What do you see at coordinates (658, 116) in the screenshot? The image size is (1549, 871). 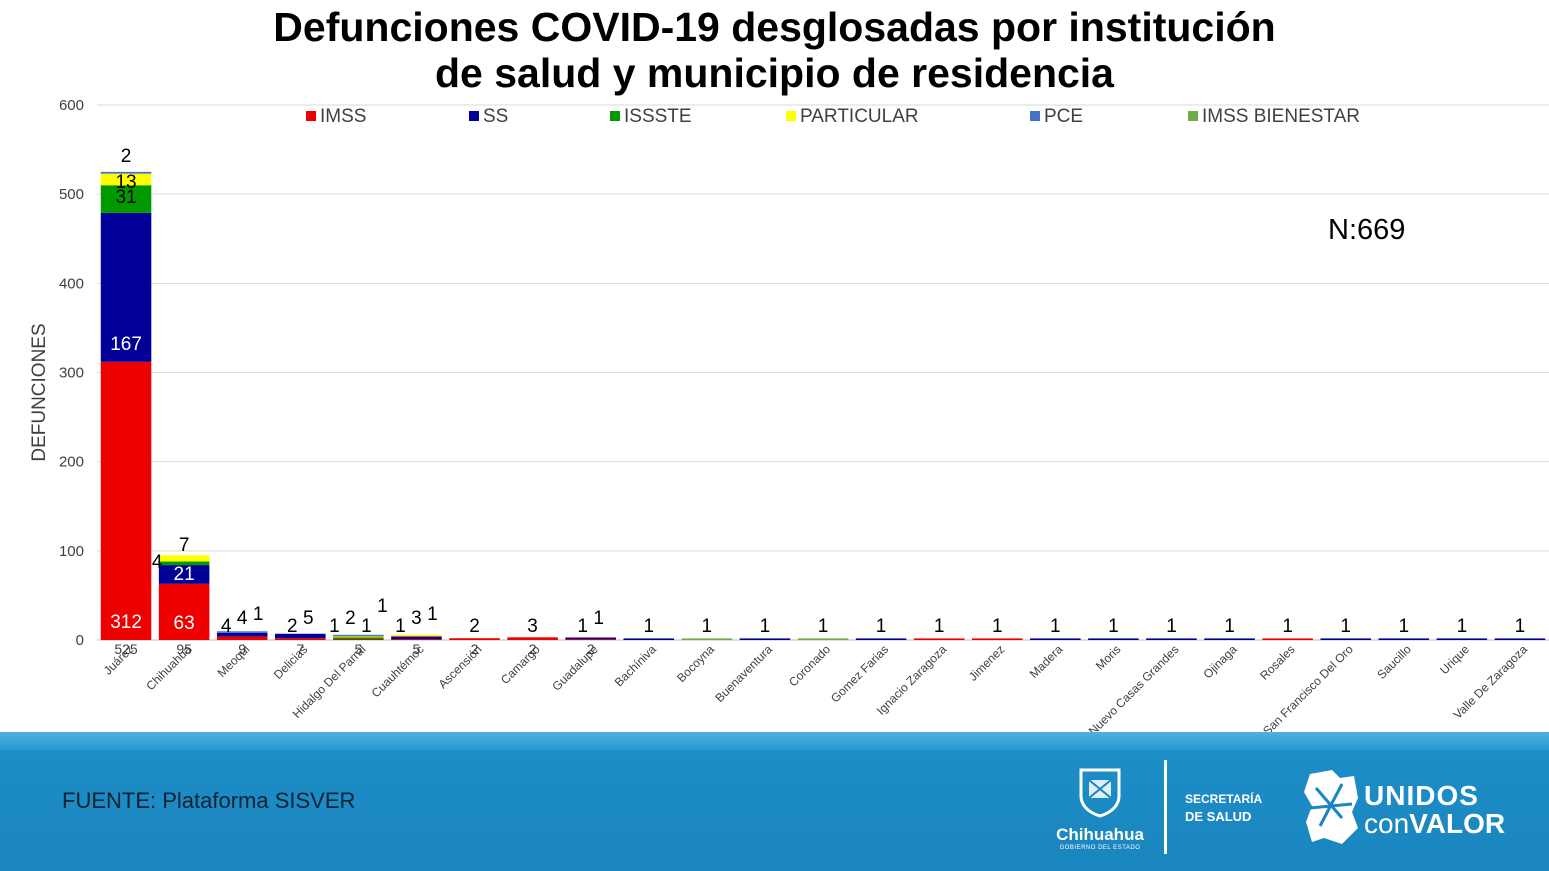 I see `legend-label: ISSSTE` at bounding box center [658, 116].